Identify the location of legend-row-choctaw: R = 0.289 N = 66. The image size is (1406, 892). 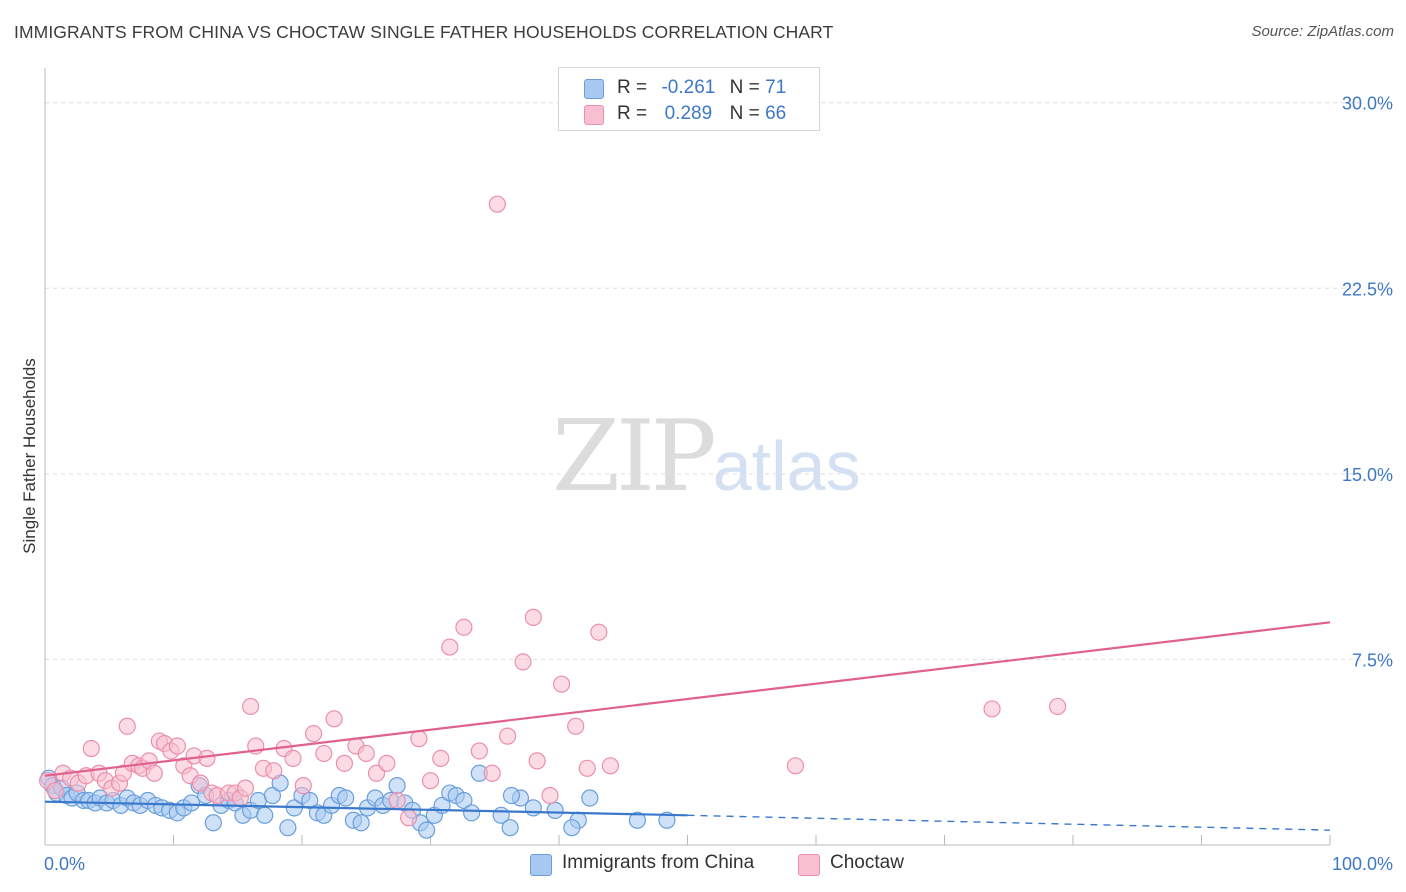
(689, 114).